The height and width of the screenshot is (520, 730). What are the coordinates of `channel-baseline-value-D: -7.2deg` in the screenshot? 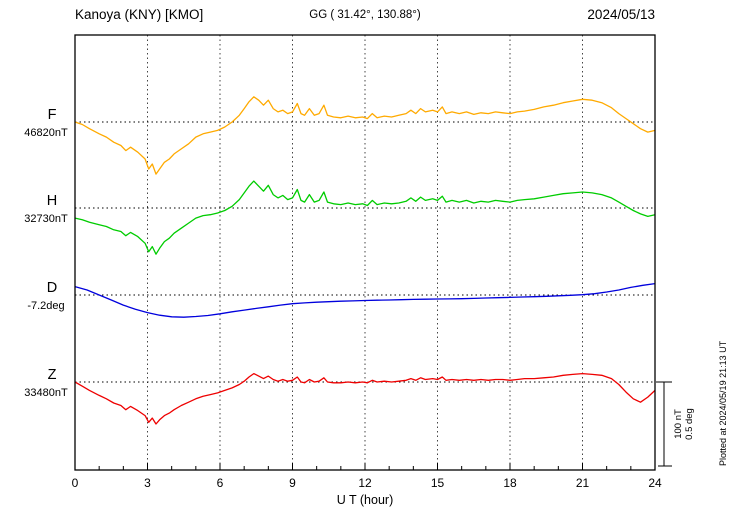 It's located at (45, 306).